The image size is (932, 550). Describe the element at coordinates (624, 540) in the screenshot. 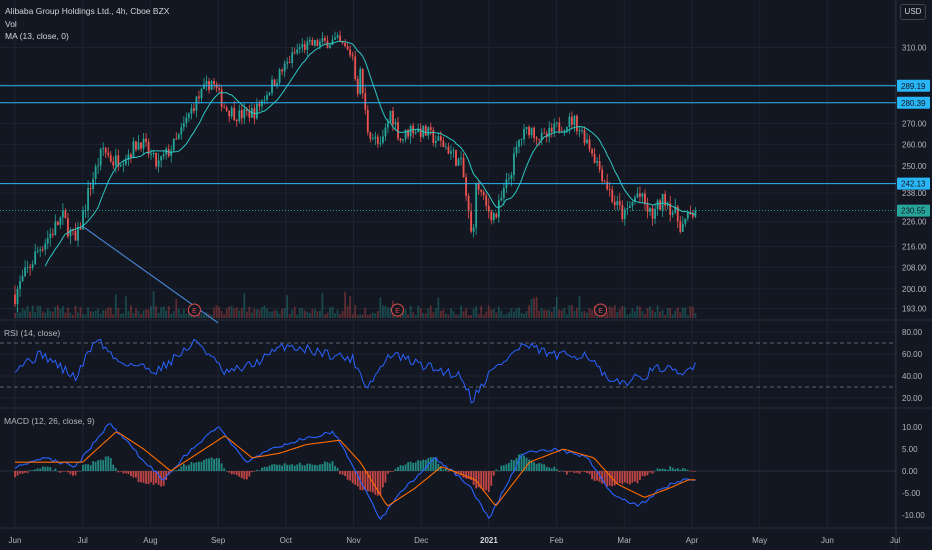

I see `time-axis-label: Mar` at that location.